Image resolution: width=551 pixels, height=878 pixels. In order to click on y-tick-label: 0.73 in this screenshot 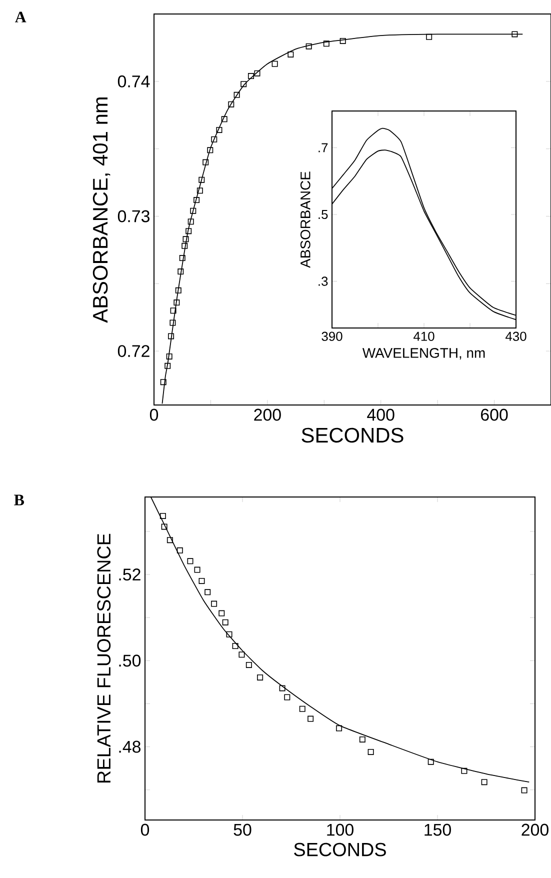, I will do `click(134, 216)`.